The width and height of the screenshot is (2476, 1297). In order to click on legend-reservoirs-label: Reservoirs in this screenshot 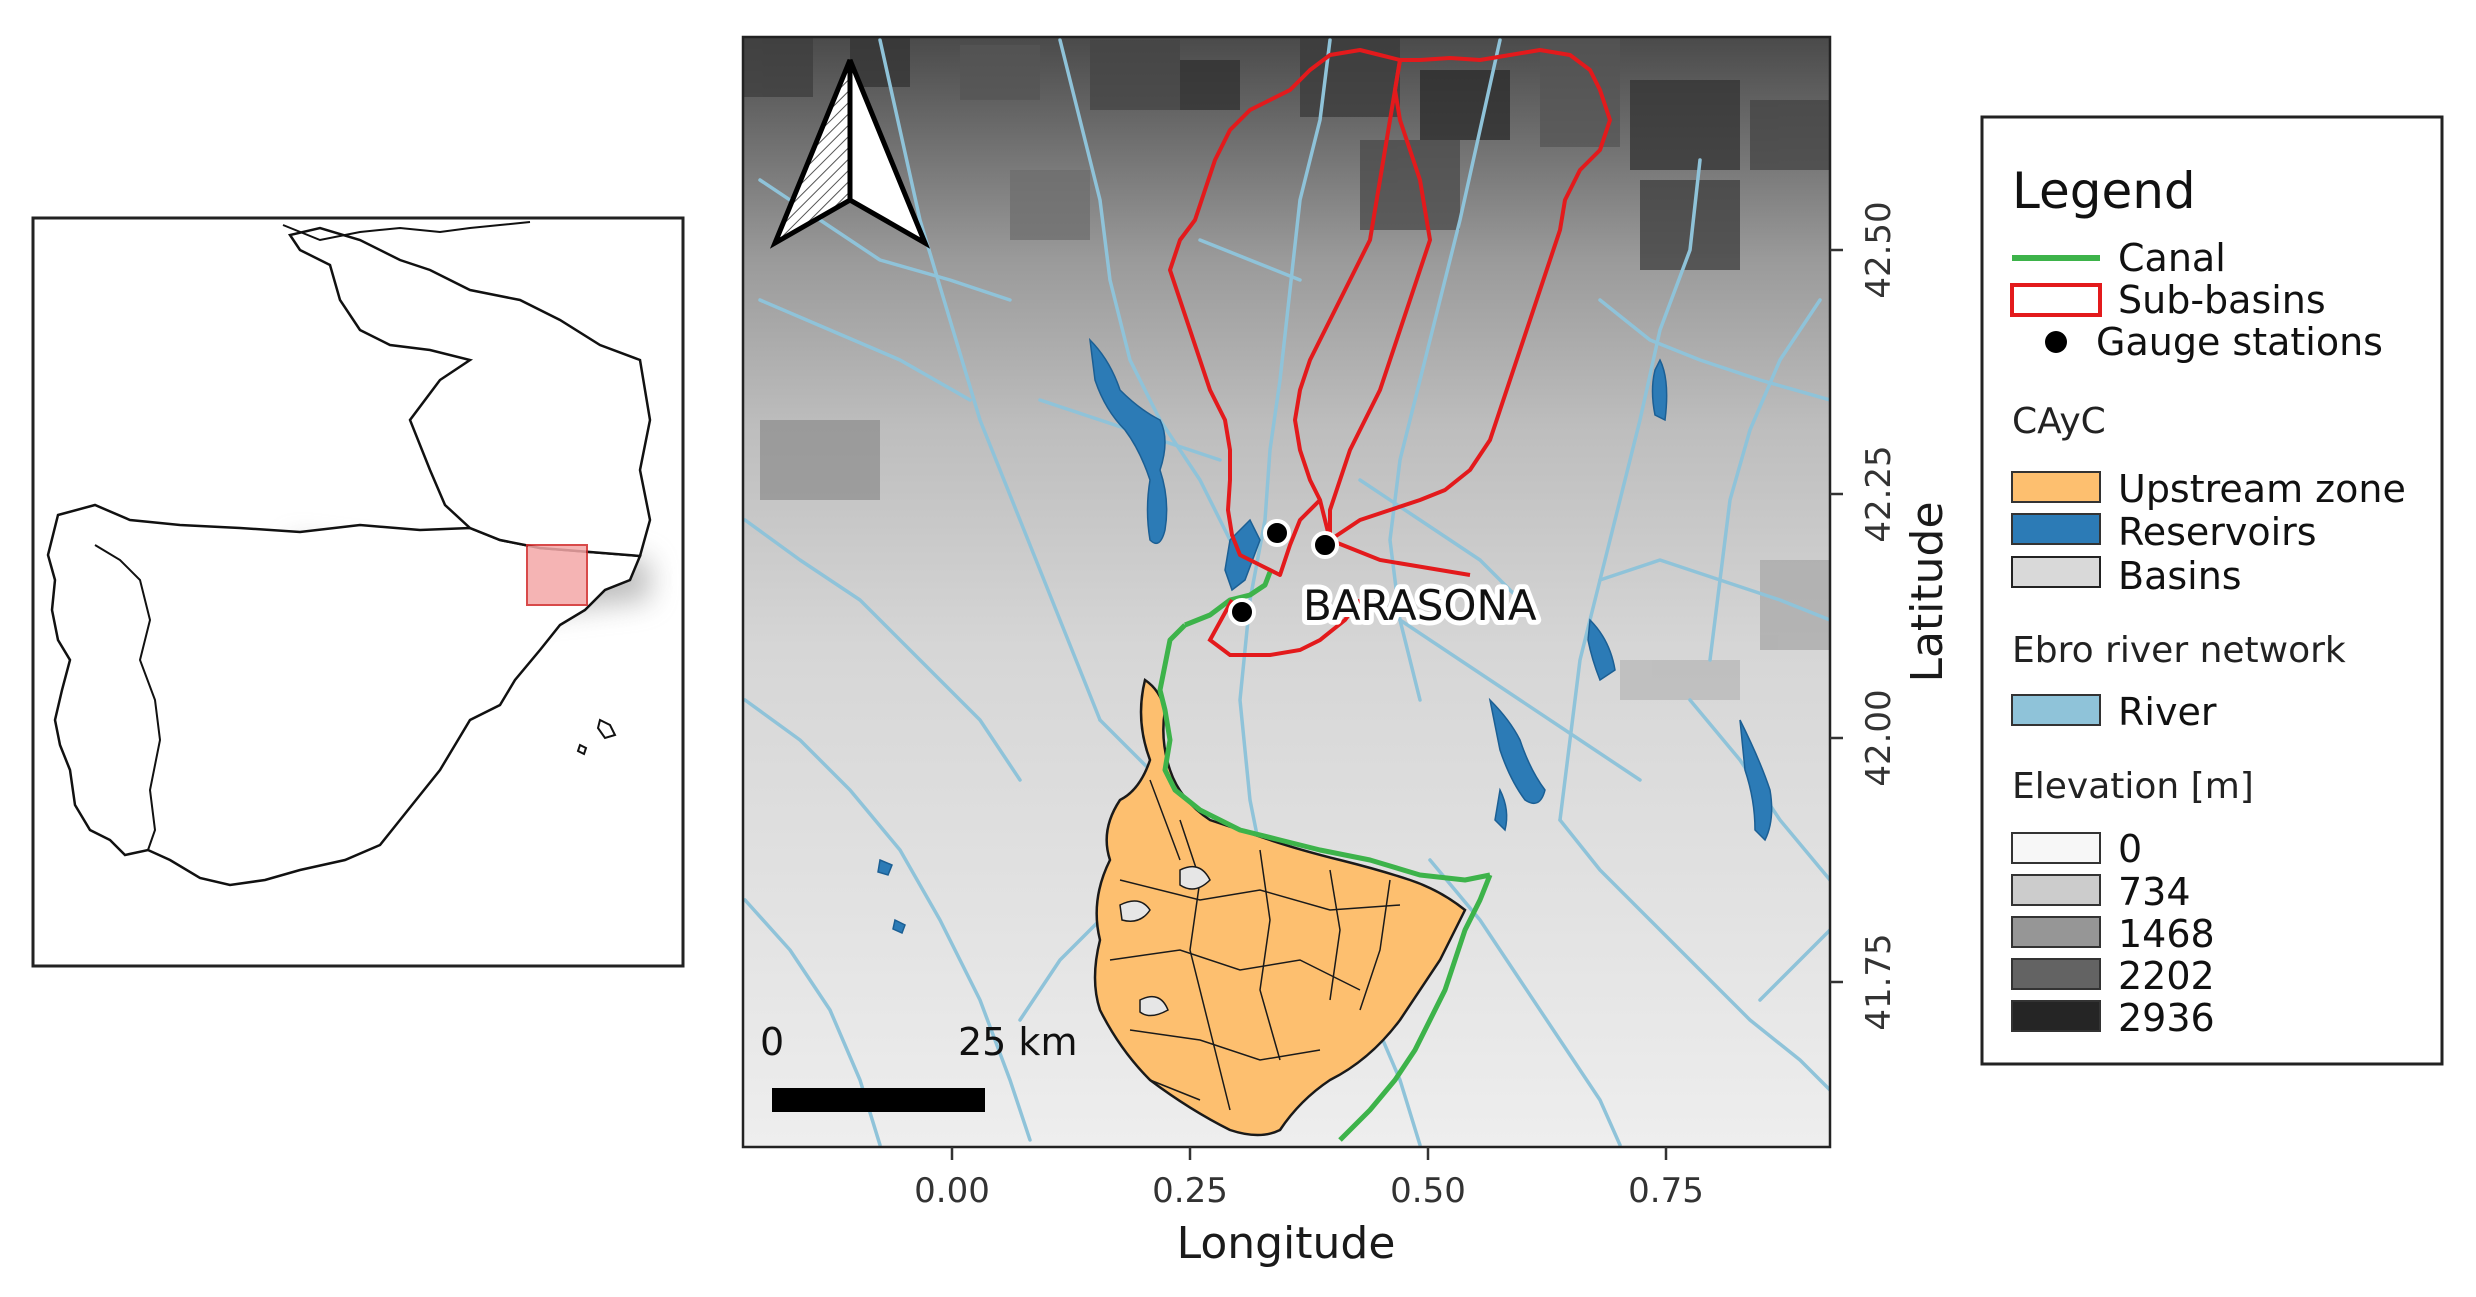, I will do `click(2217, 532)`.